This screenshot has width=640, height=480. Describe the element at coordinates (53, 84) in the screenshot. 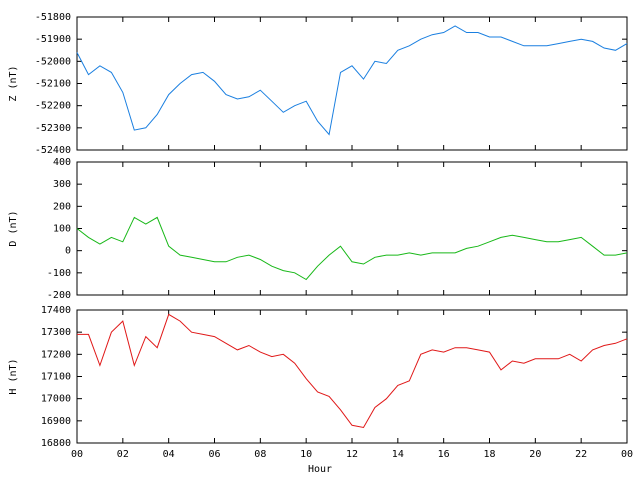

I see `y-tick-label: -52100` at that location.